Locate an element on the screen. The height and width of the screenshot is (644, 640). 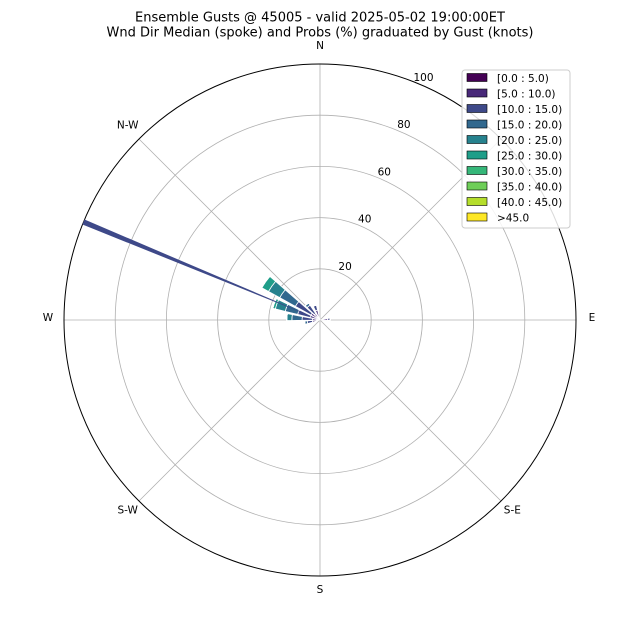
legend-label: [35.0 : 40.0) is located at coordinates (529, 188).